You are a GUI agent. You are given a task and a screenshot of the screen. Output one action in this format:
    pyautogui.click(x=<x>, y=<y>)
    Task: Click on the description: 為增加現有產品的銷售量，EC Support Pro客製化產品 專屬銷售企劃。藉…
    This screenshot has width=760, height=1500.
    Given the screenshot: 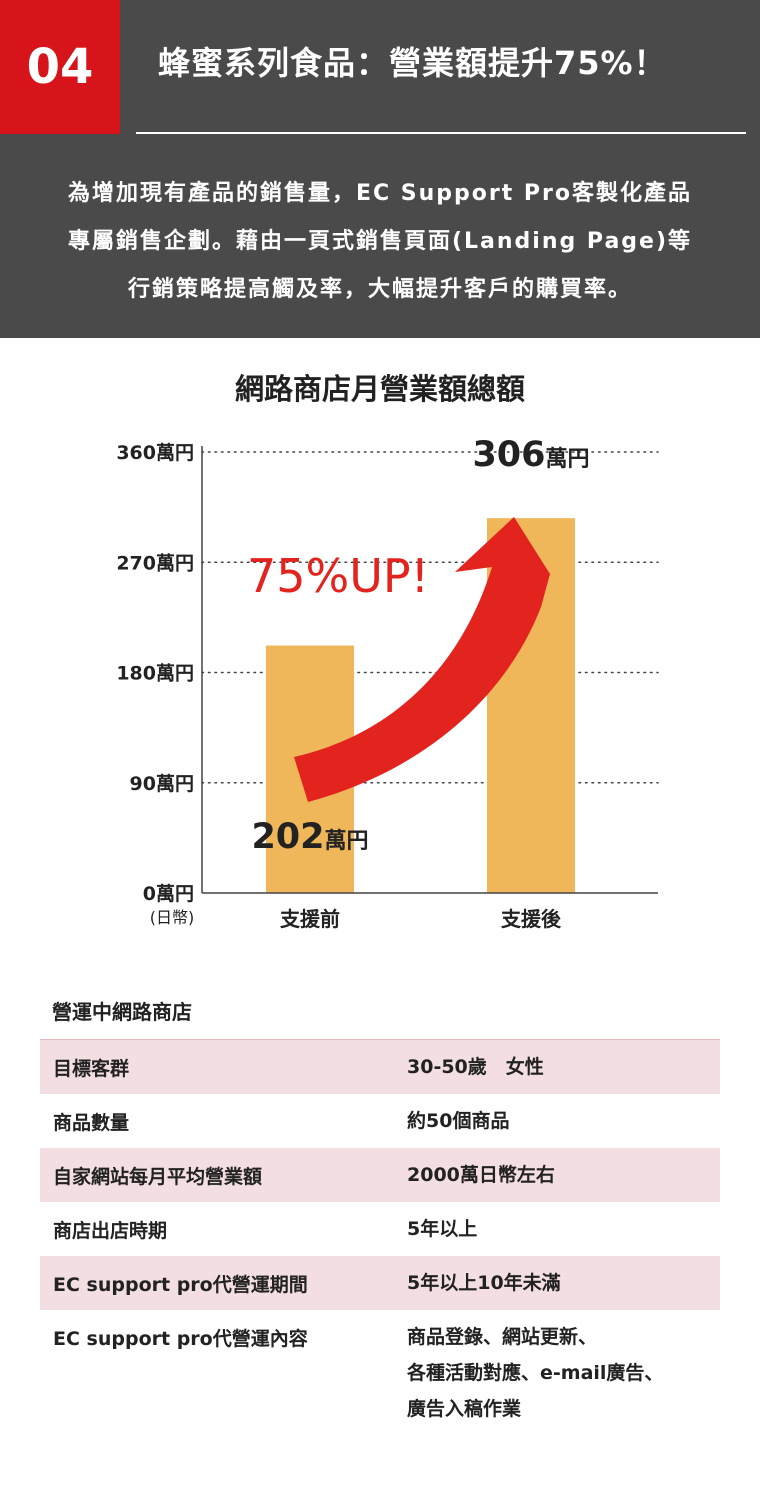 What is the action you would take?
    pyautogui.click(x=380, y=242)
    